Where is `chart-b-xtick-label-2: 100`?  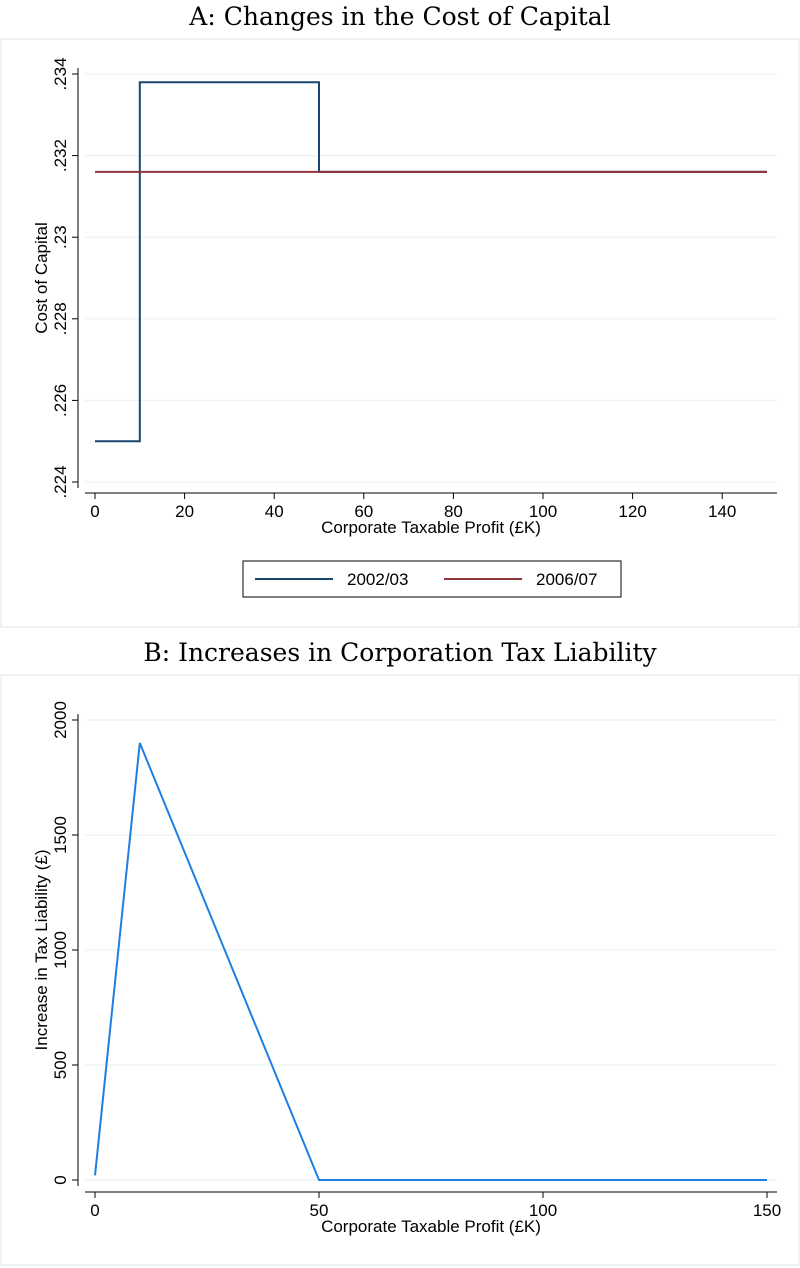 chart-b-xtick-label-2: 100 is located at coordinates (543, 1210).